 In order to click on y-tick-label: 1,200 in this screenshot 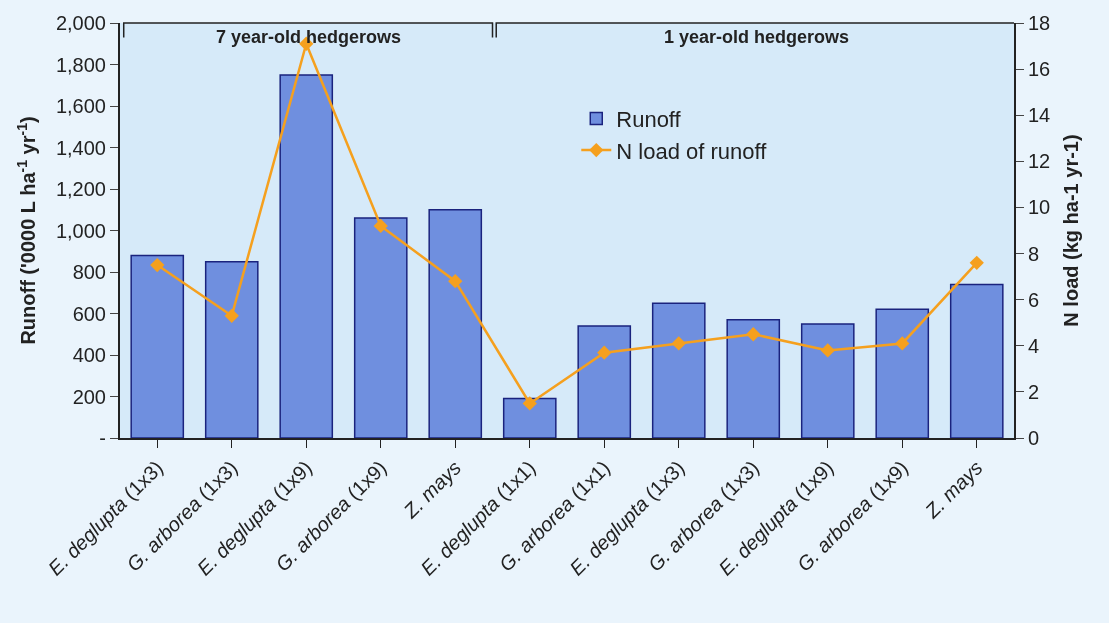, I will do `click(80, 189)`.